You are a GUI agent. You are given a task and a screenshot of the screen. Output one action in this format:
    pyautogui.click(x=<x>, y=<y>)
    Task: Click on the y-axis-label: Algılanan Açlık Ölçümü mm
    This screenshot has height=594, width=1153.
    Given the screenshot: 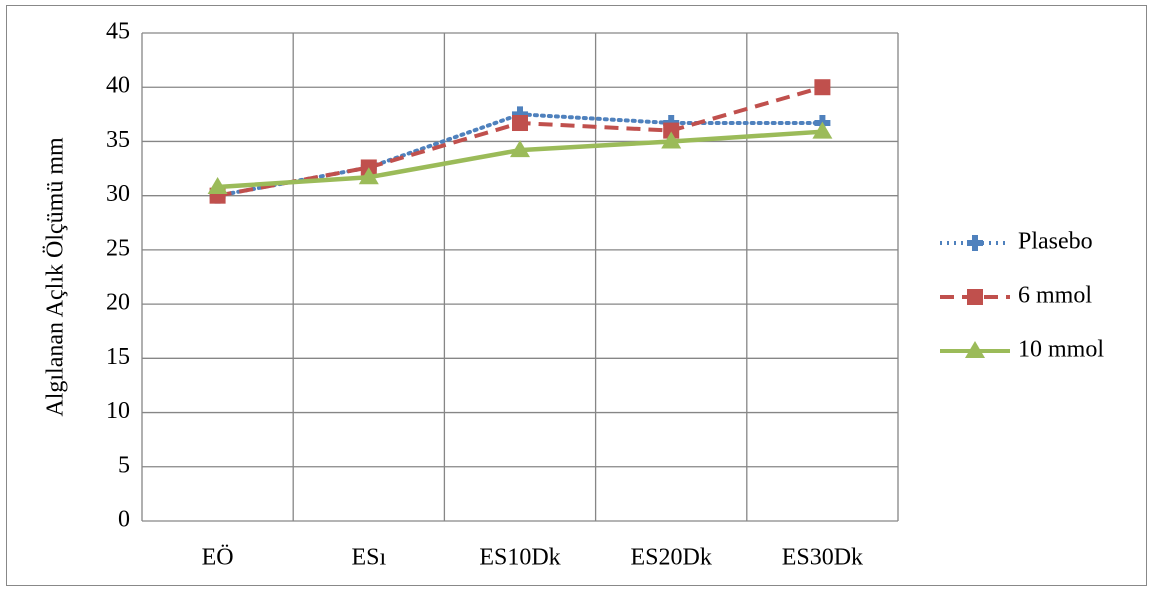 What is the action you would take?
    pyautogui.click(x=56, y=277)
    